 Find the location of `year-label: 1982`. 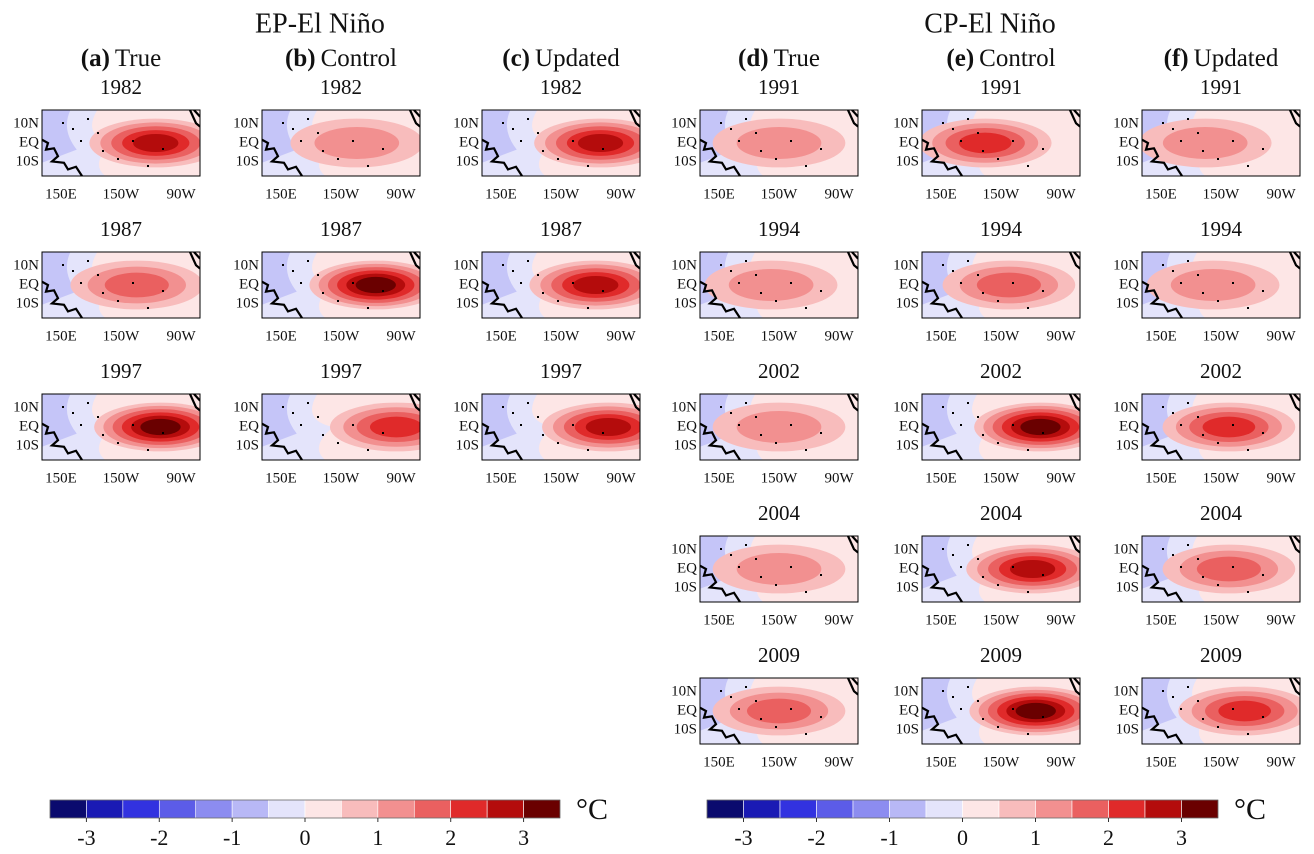

year-label: 1982 is located at coordinates (121, 87).